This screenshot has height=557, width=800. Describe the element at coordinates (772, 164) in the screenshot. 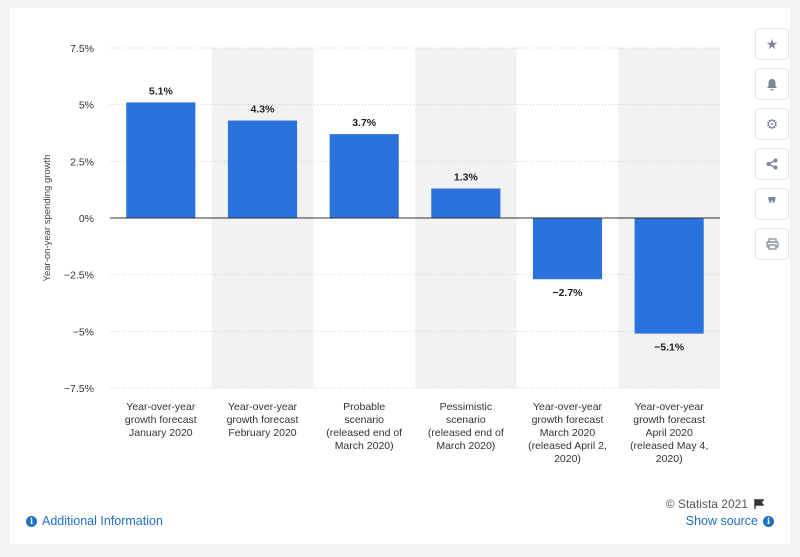

I see `share-icon` at that location.